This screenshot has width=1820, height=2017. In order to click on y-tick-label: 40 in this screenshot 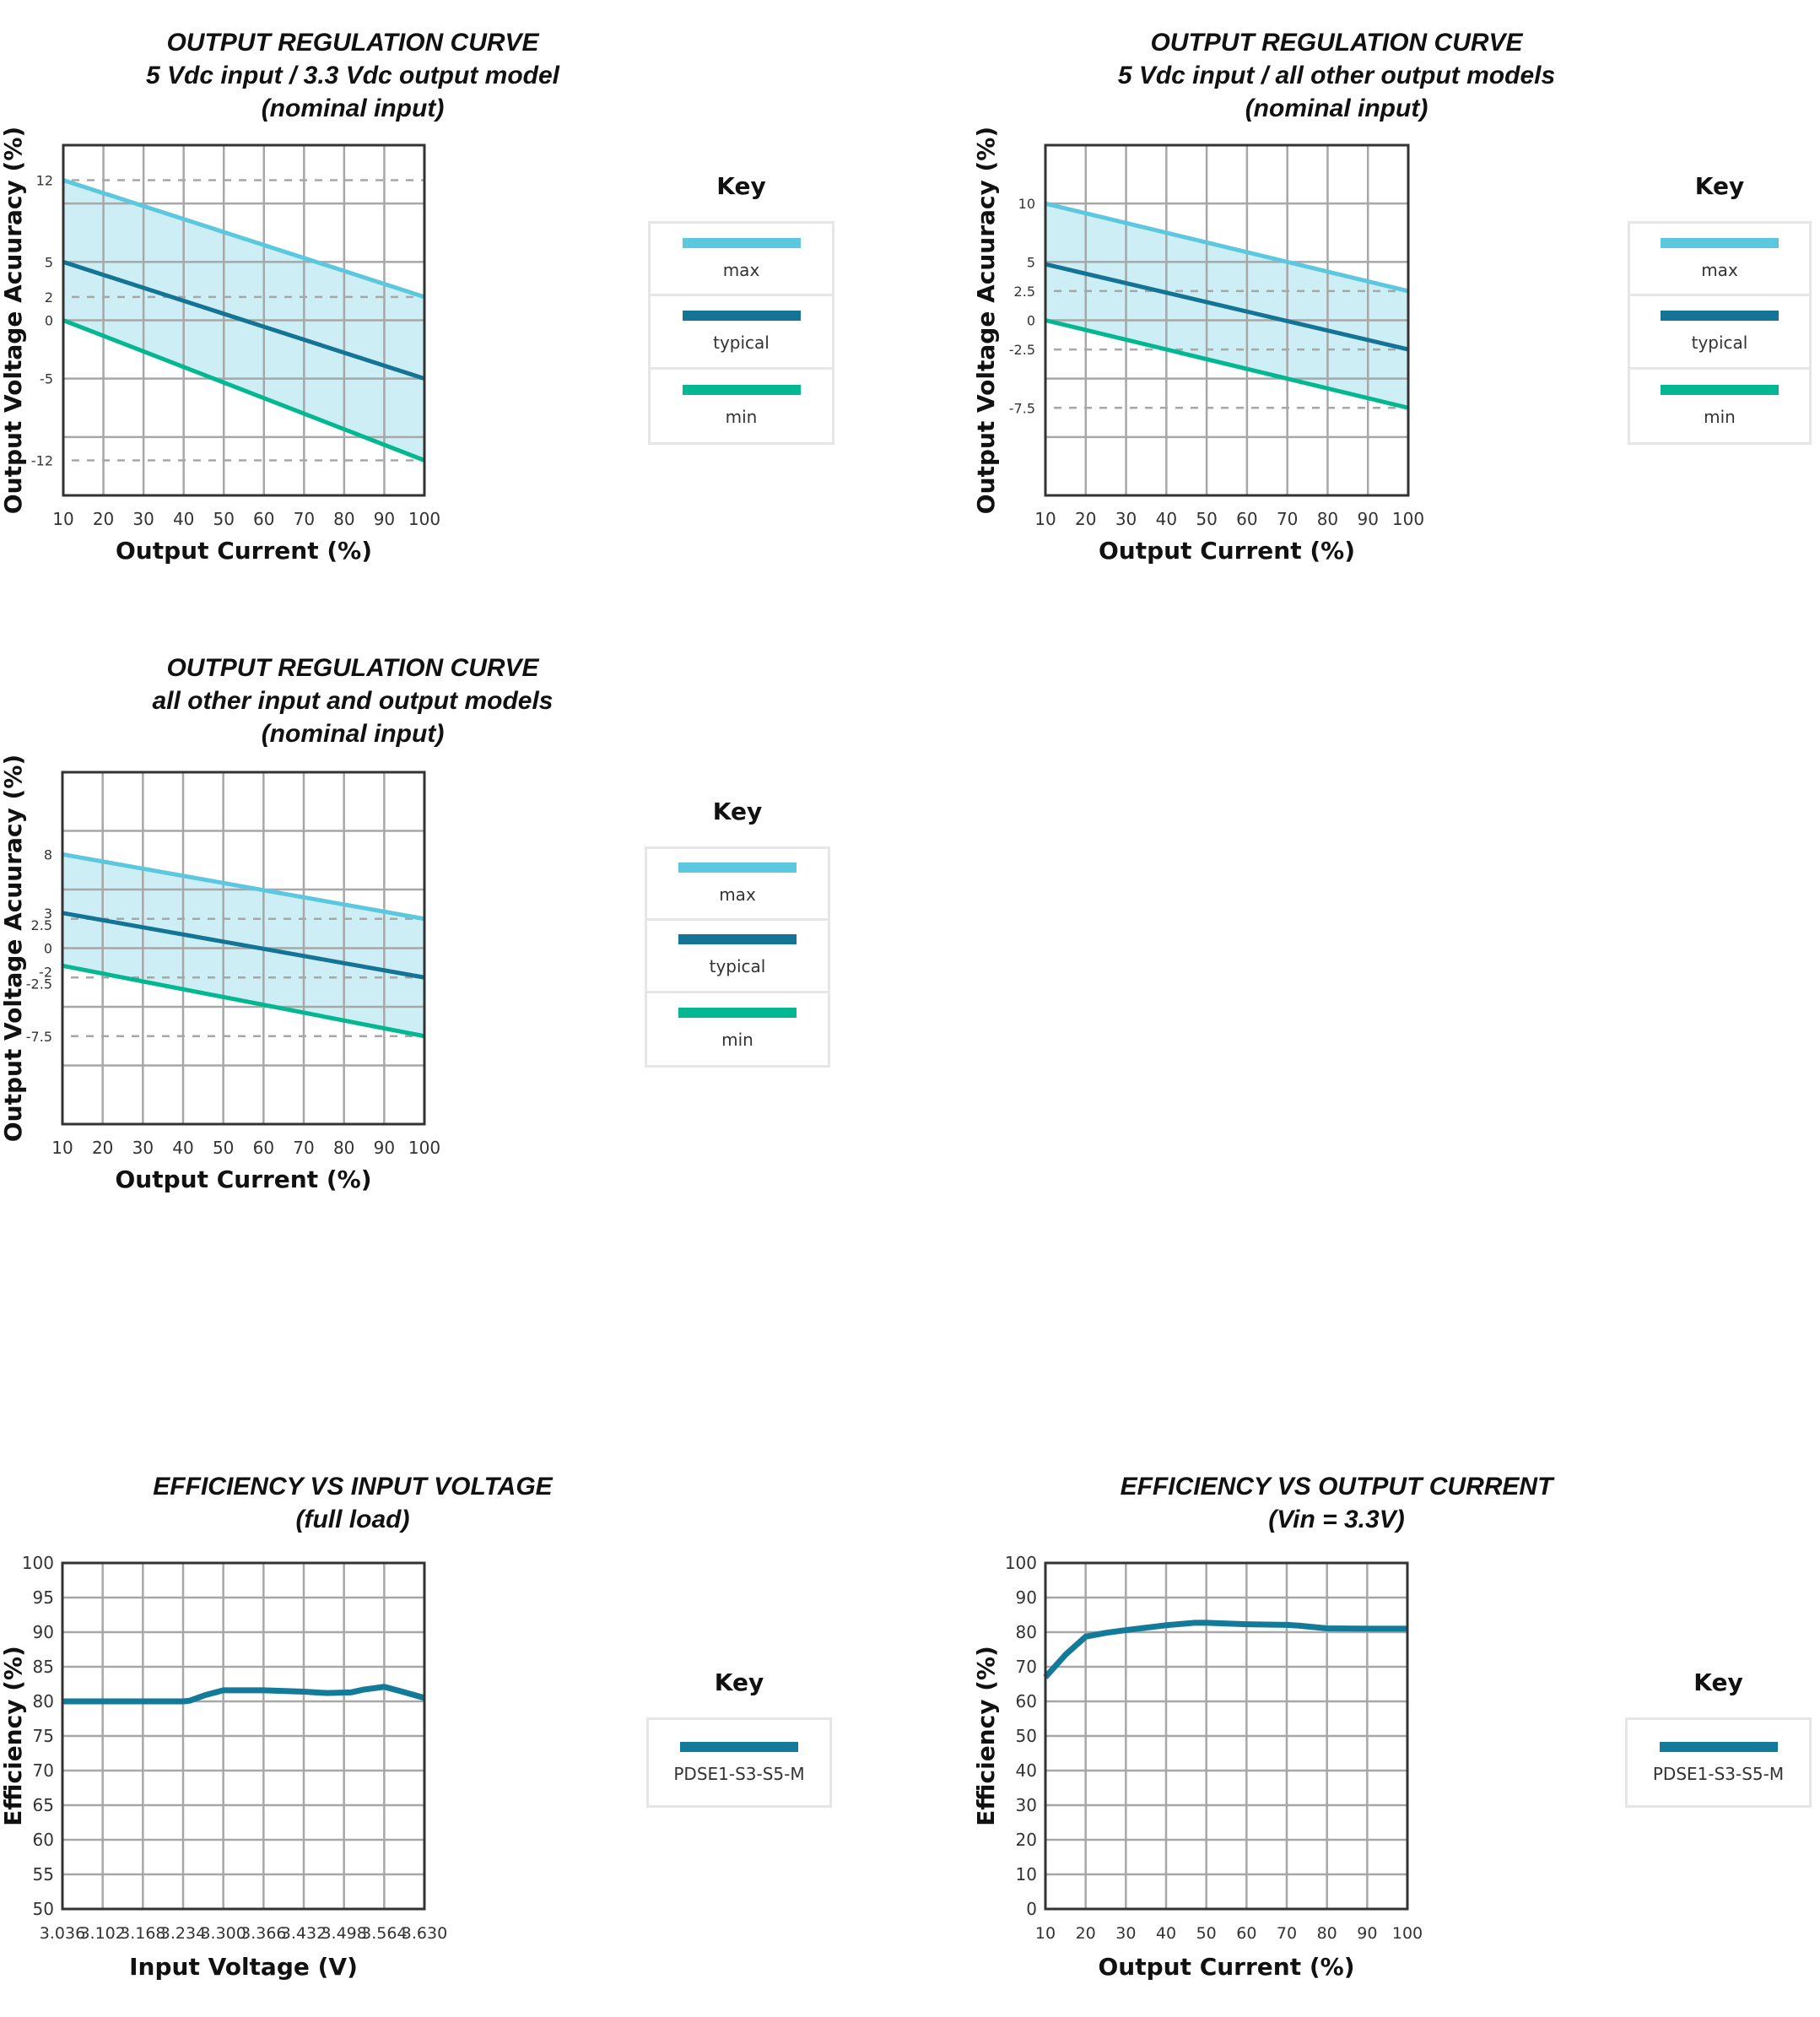, I will do `click(1026, 1770)`.